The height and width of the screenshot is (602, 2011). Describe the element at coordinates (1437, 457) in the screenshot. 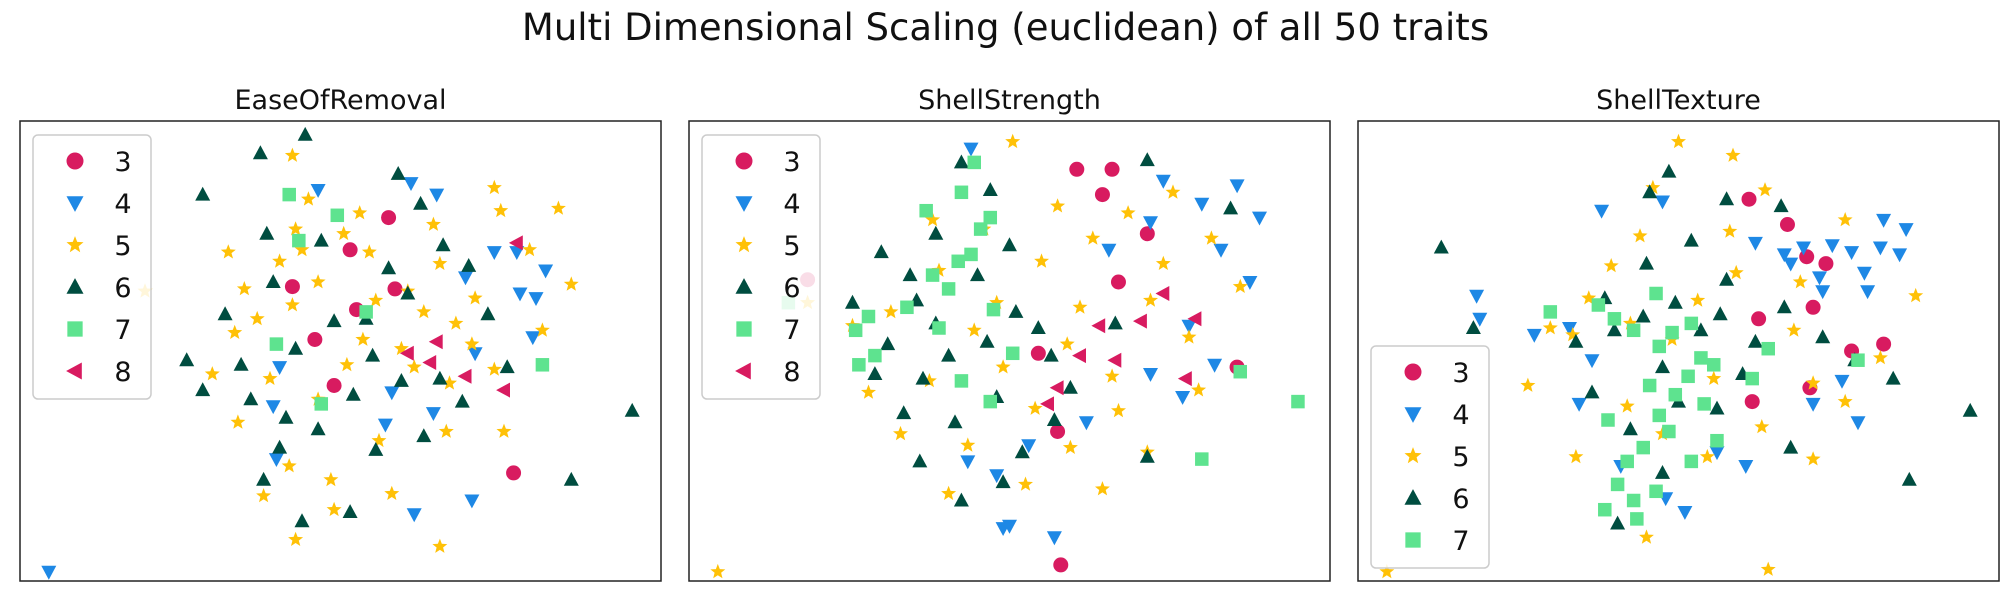

I see `legend-entry-5: 5` at that location.